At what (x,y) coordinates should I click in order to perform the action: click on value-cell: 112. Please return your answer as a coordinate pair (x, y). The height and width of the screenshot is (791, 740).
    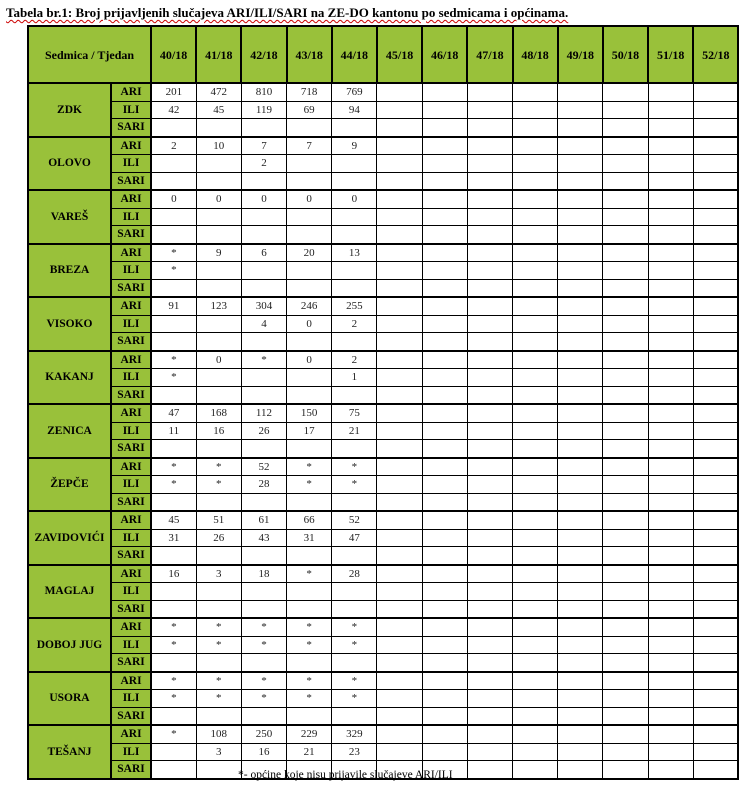
    Looking at the image, I should click on (264, 413).